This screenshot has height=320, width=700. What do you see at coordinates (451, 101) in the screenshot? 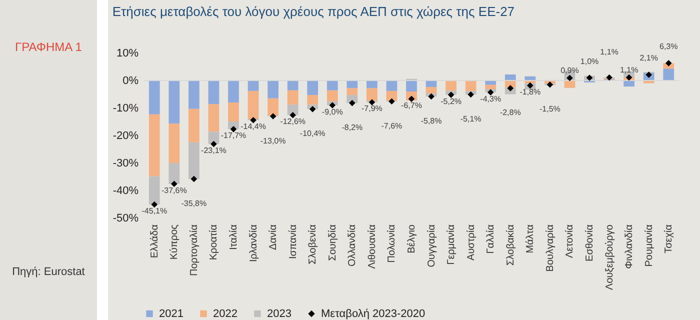
I see `data-label: -5,2%` at bounding box center [451, 101].